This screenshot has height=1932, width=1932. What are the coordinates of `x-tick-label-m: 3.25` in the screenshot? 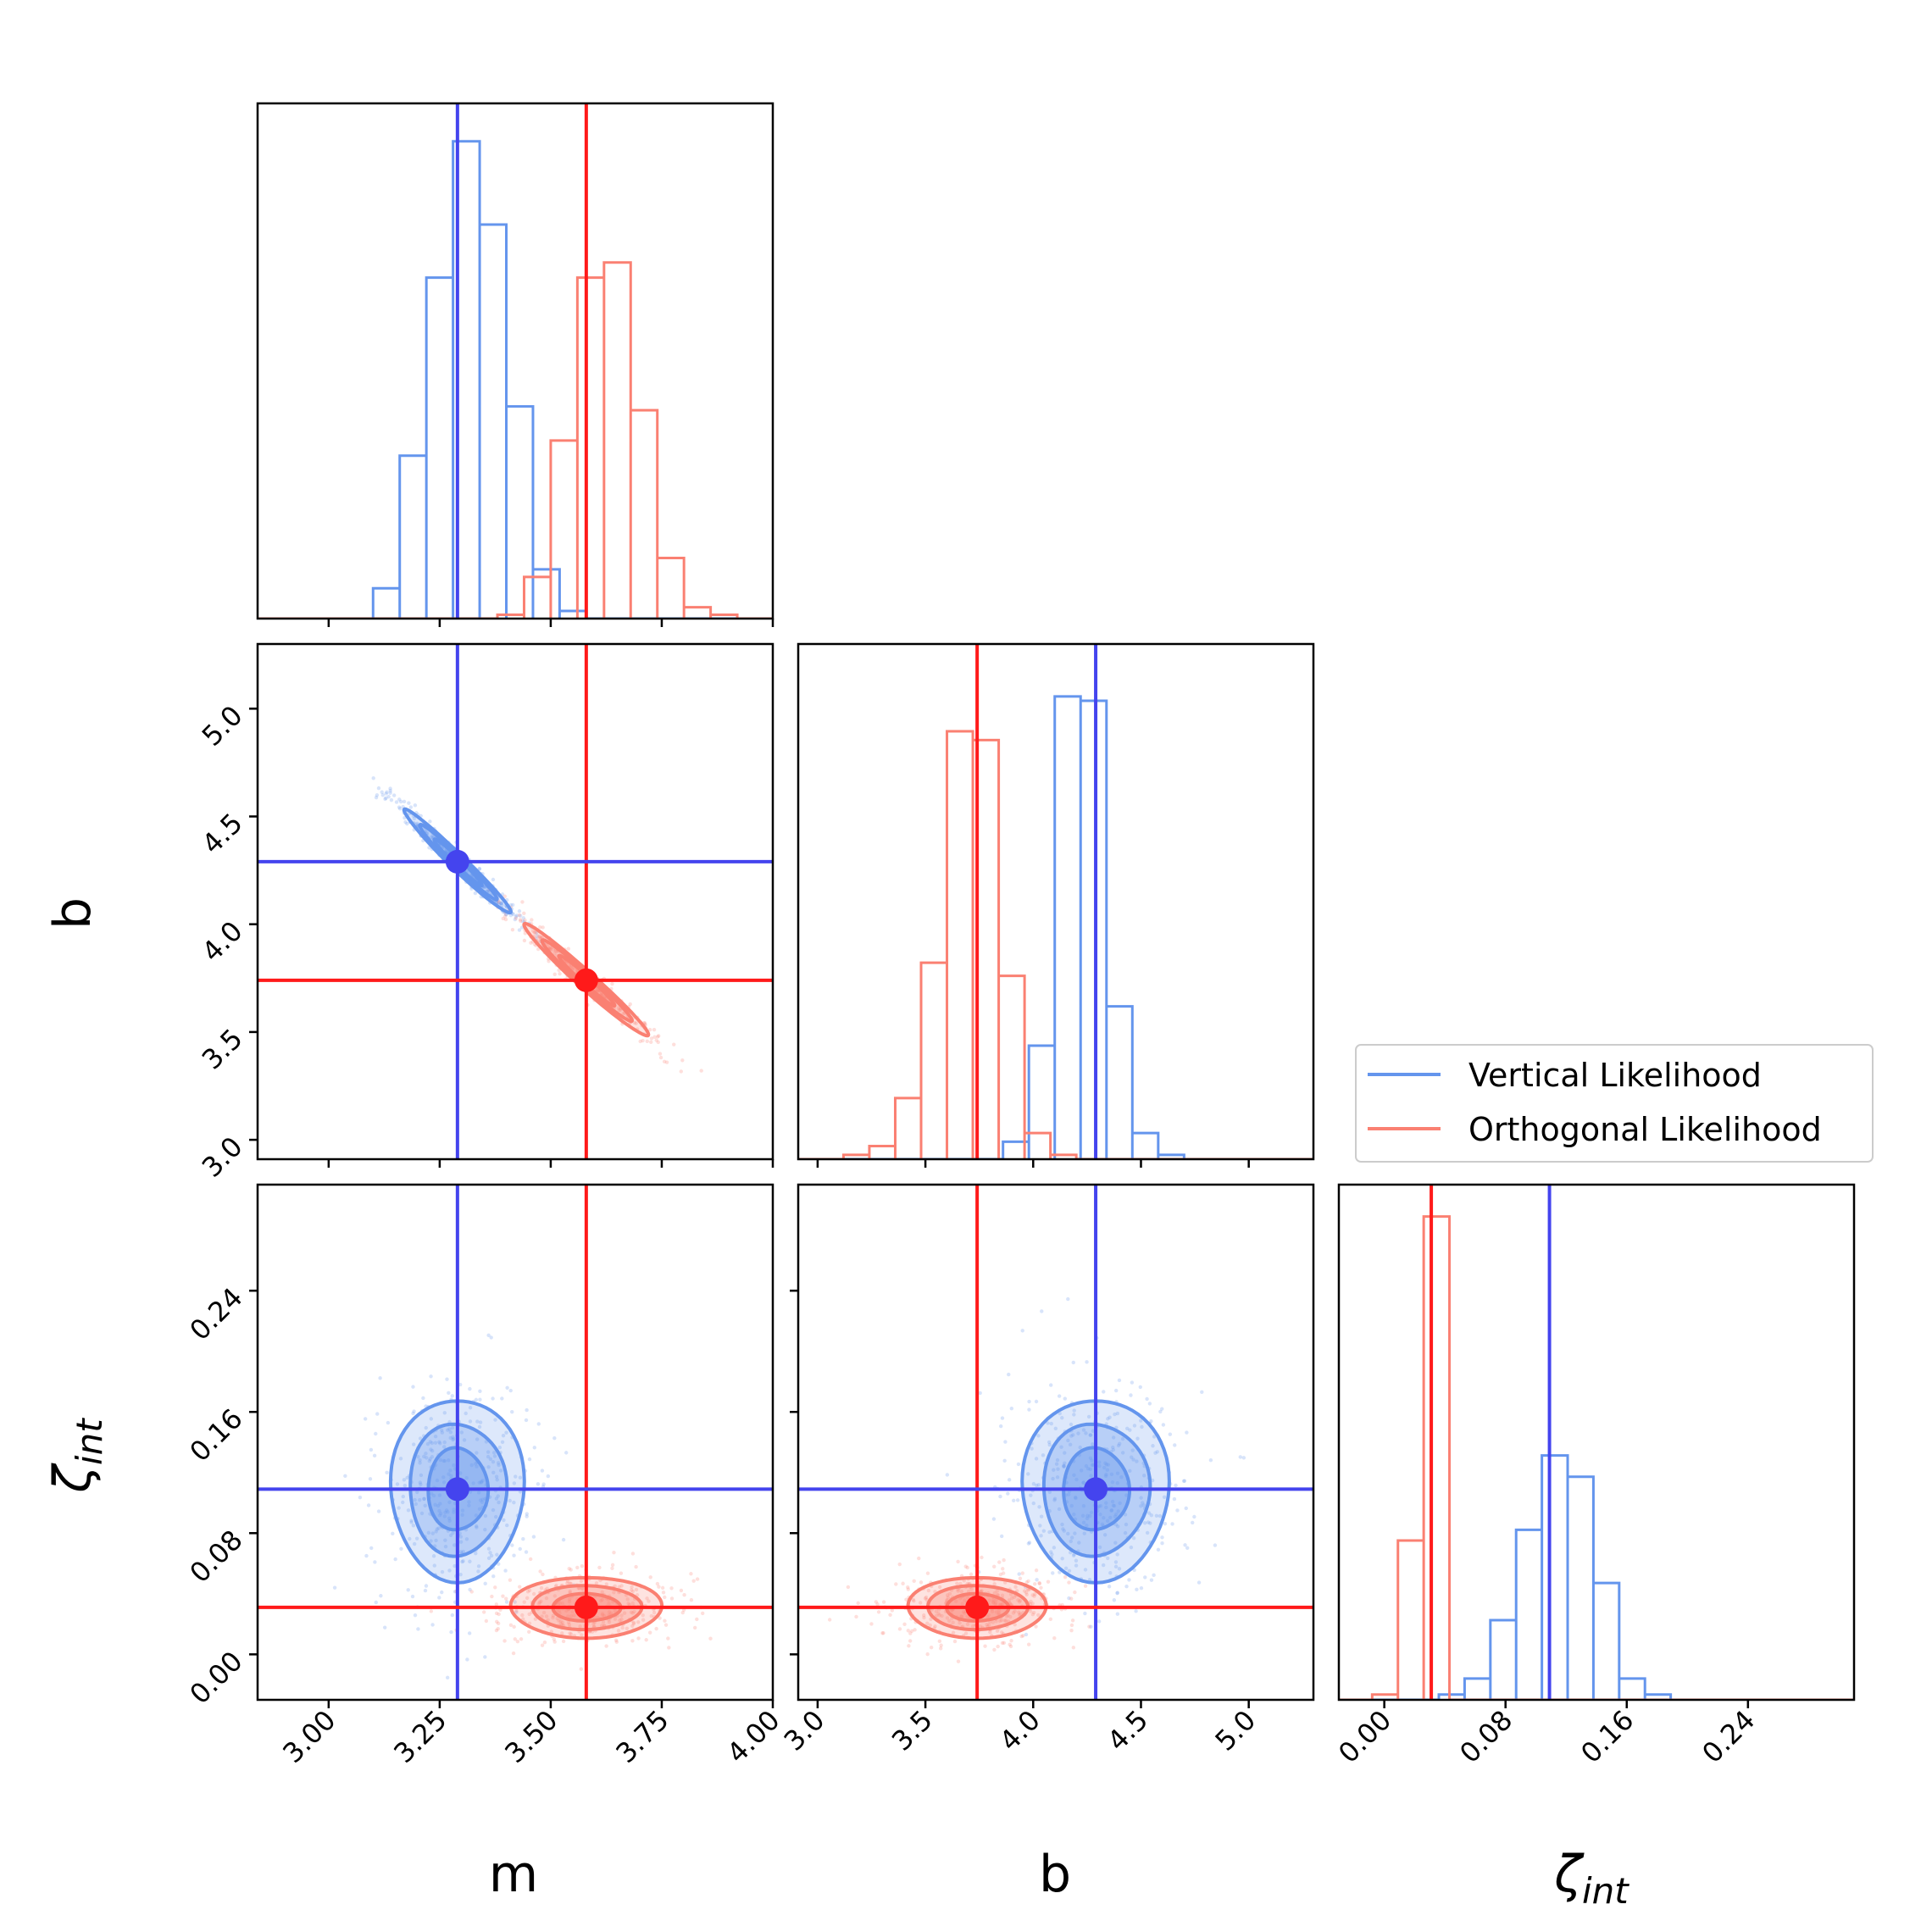 It's located at (419, 1736).